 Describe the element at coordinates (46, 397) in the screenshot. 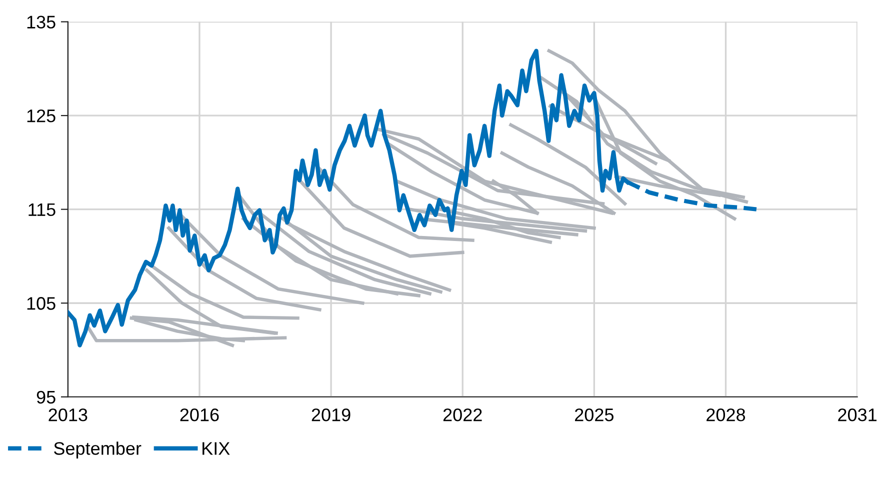

I see `y-tick-label: 95` at that location.